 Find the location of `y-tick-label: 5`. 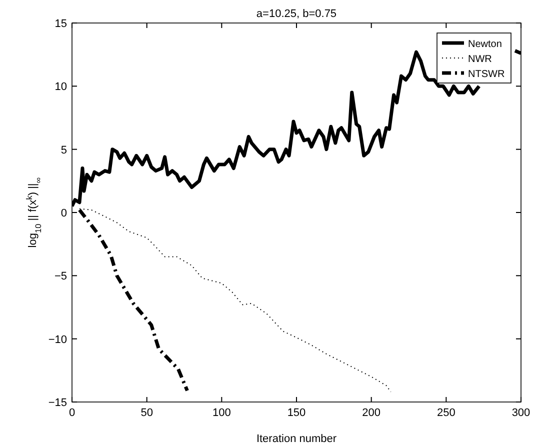

y-tick-label: 5 is located at coordinates (63, 150).